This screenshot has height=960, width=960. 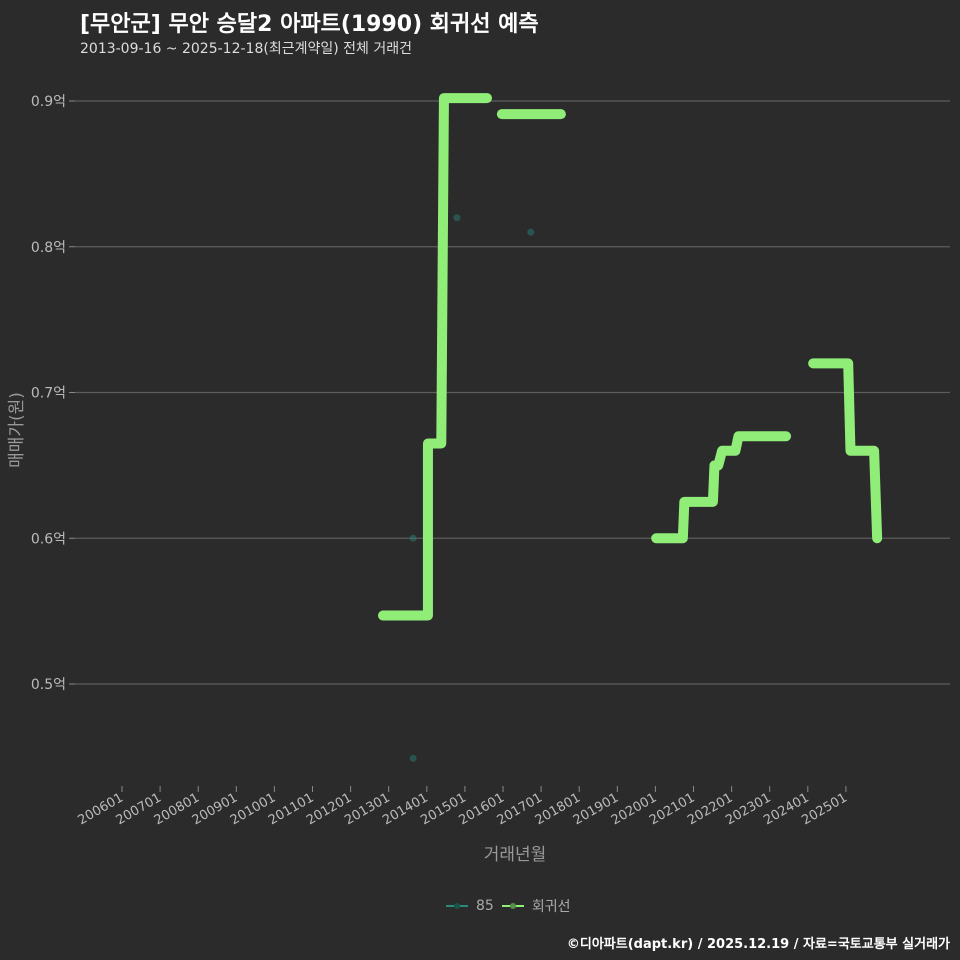 What do you see at coordinates (48, 102) in the screenshot?
I see `y-tick-label: 0.9억` at bounding box center [48, 102].